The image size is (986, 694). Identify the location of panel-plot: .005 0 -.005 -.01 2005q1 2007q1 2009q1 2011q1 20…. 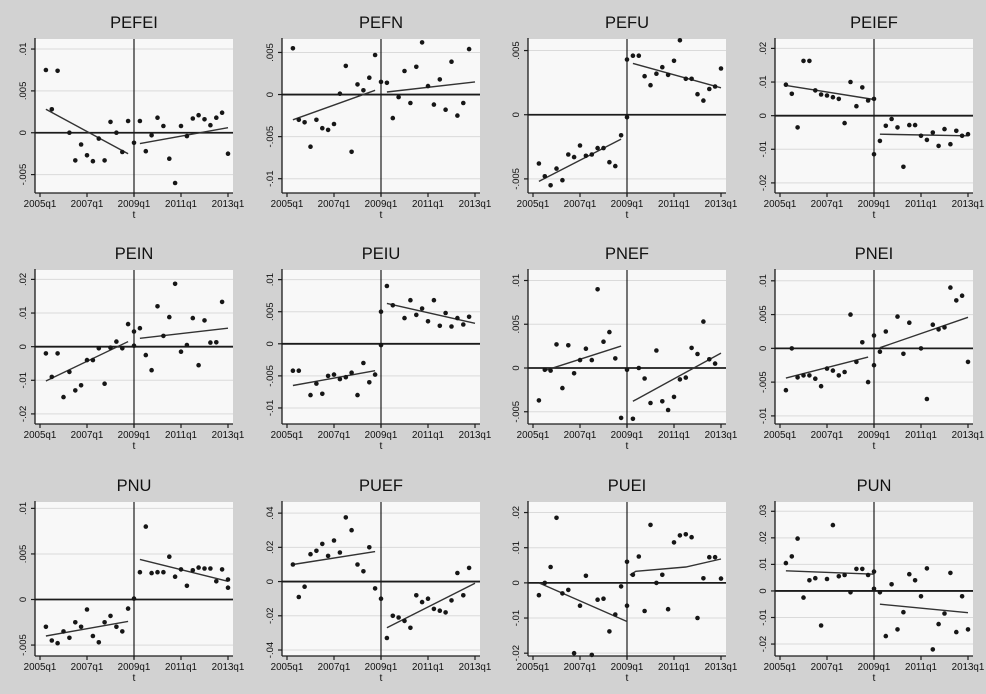
(378, 117).